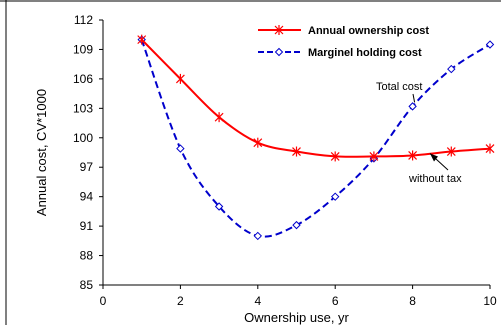 The height and width of the screenshot is (330, 501). I want to click on legend-label: Marginel holding cost, so click(365, 53).